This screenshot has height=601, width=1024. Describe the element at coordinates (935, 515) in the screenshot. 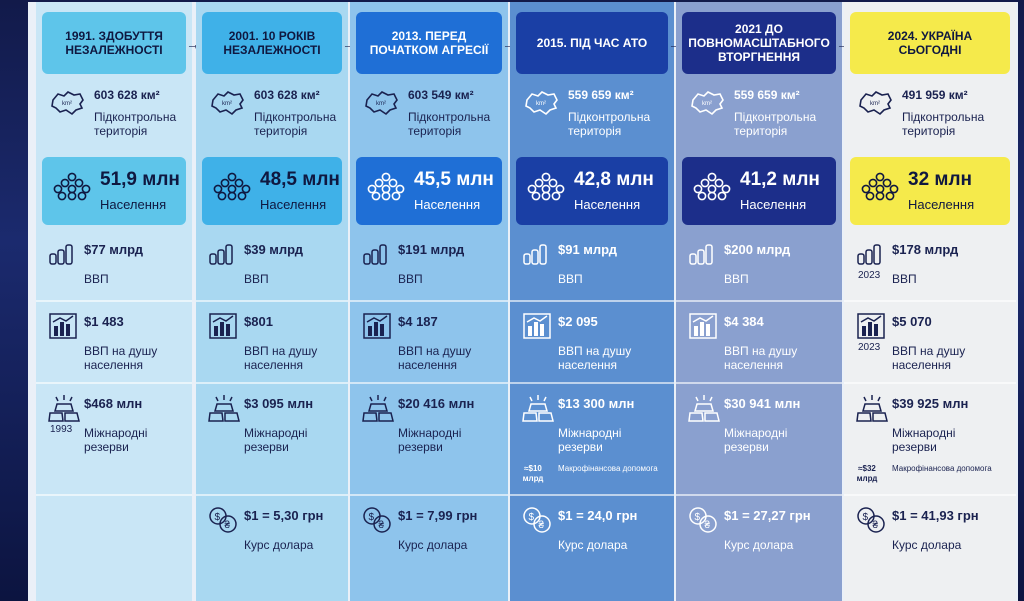

I see `exchange-rate-value: $1 = 41,93 грн` at that location.